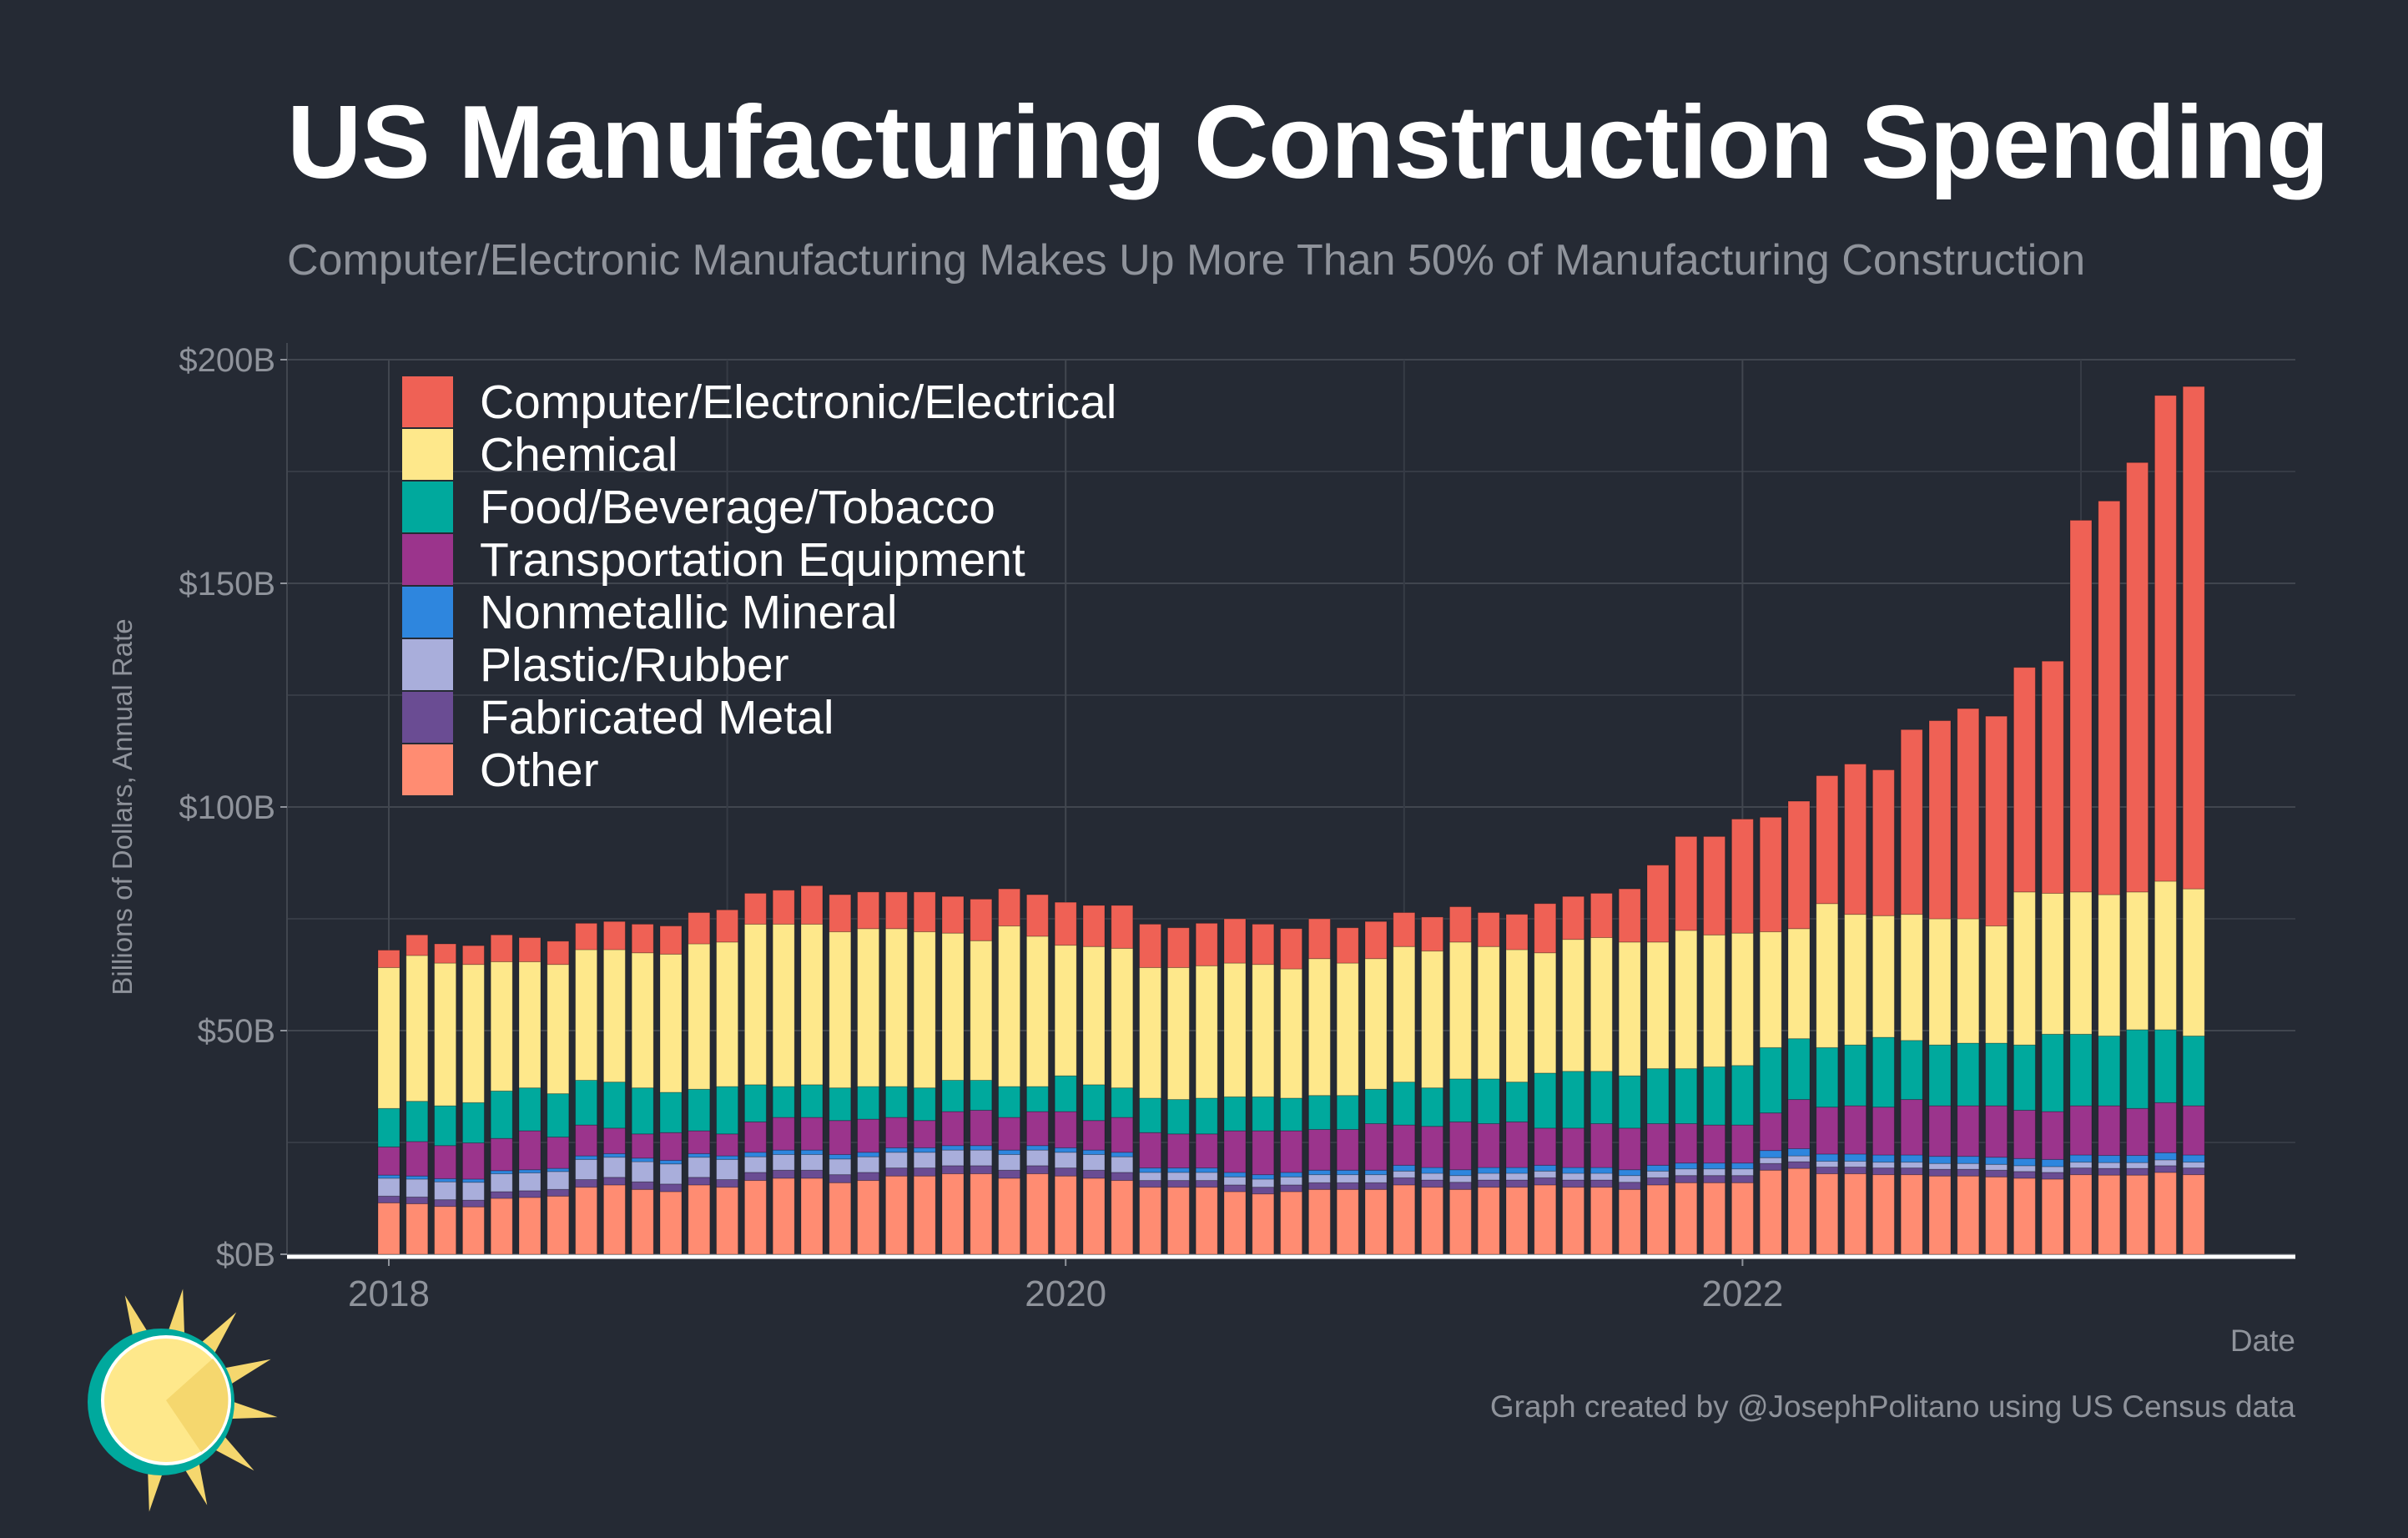 Image resolution: width=2408 pixels, height=1538 pixels. Describe the element at coordinates (227, 360) in the screenshot. I see `y-tick-label: $200B` at that location.